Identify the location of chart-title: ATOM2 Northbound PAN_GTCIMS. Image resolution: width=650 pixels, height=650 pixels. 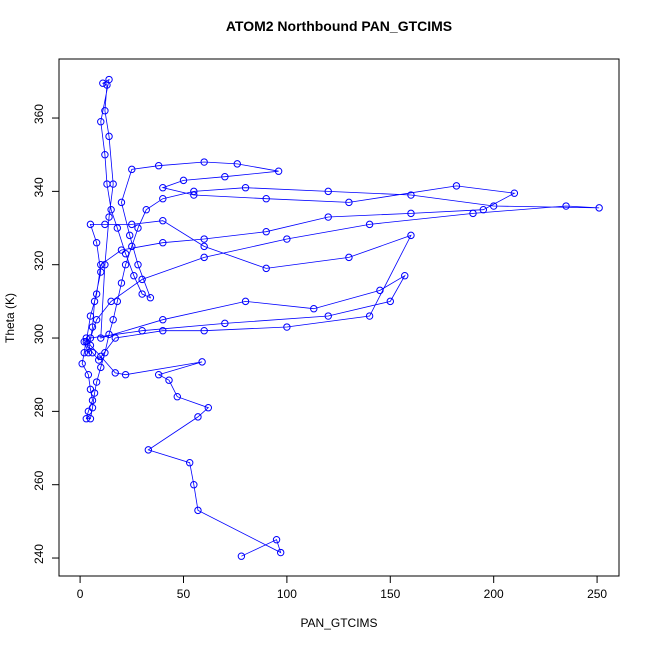
(339, 26).